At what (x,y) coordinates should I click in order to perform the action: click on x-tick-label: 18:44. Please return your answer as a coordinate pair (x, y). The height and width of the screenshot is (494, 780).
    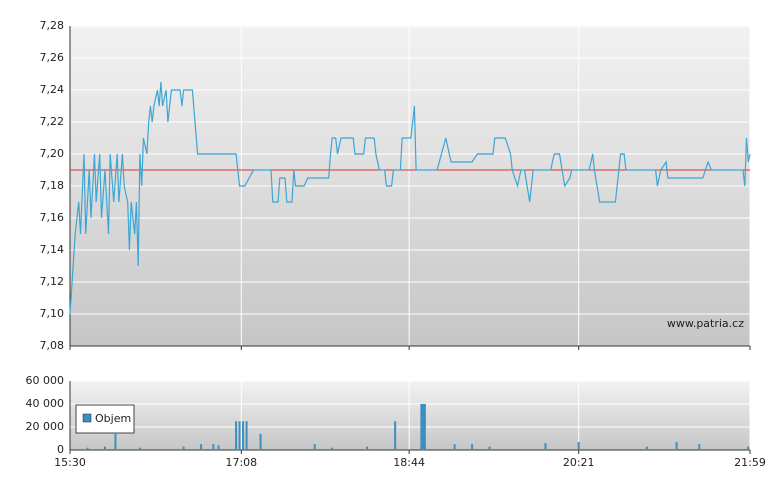
    Looking at the image, I should click on (409, 462).